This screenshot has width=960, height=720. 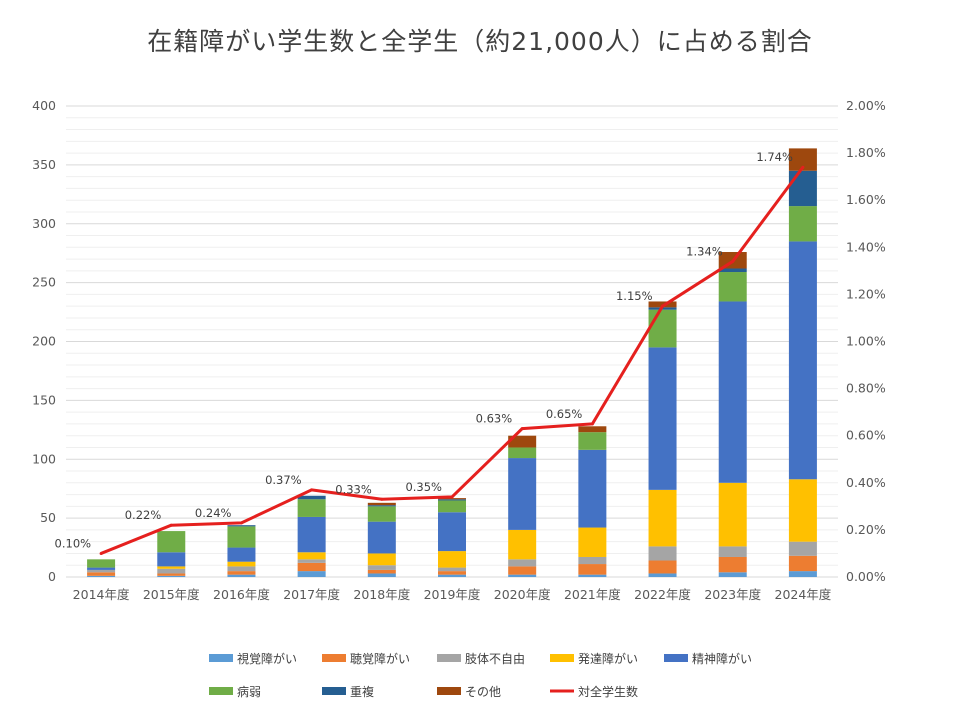 I want to click on y2-tick-label: 0.00%, so click(x=866, y=576).